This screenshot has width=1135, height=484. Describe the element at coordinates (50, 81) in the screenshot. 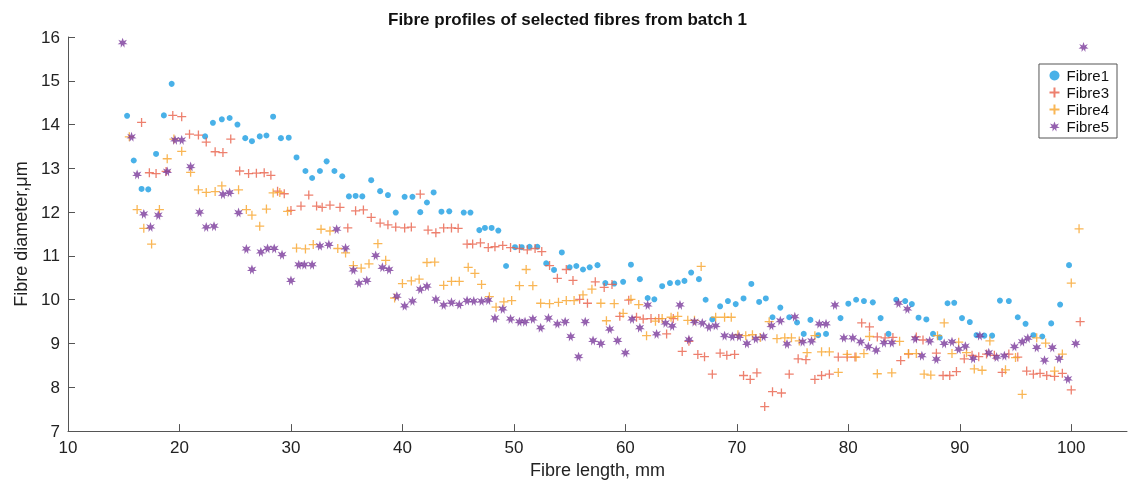

I see `y-tick-label: 15` at that location.